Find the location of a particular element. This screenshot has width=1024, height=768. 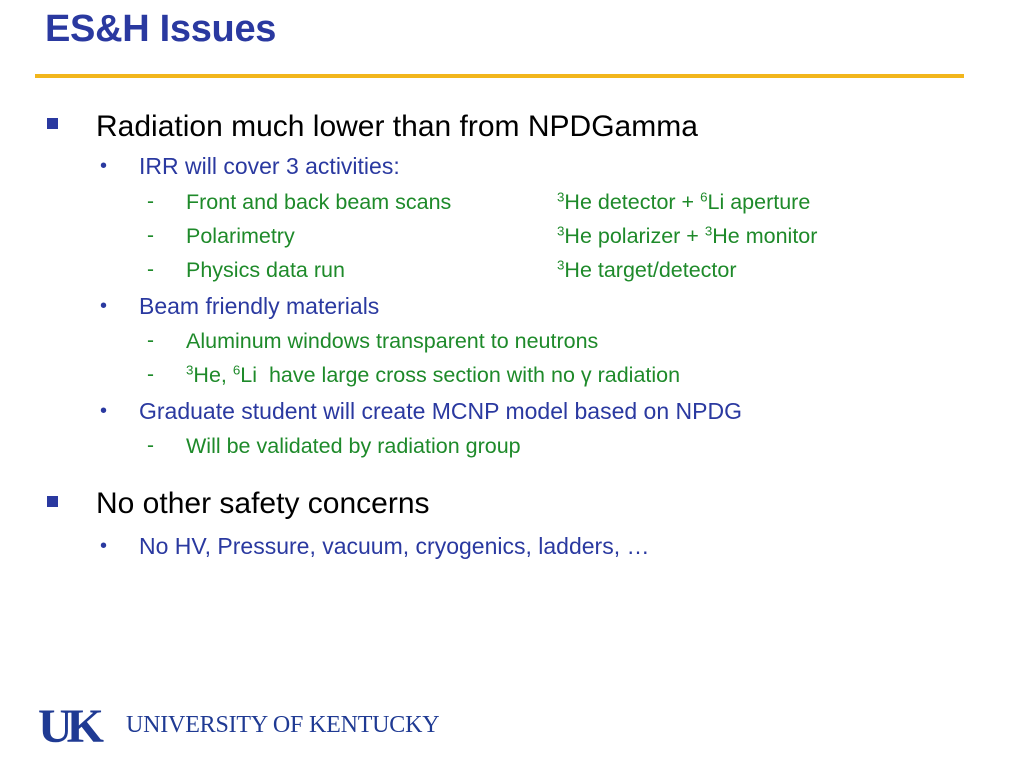

activity-item: Front and back beam scans is located at coordinates (319, 202).